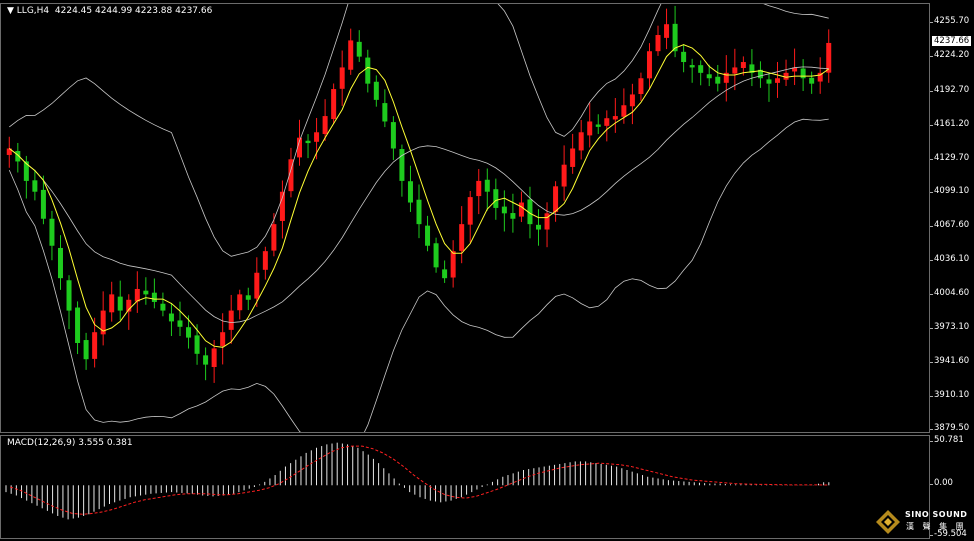  I want to click on sino-sound-logo: SINO SOUND 漢 聲 集 團, so click(924, 524).